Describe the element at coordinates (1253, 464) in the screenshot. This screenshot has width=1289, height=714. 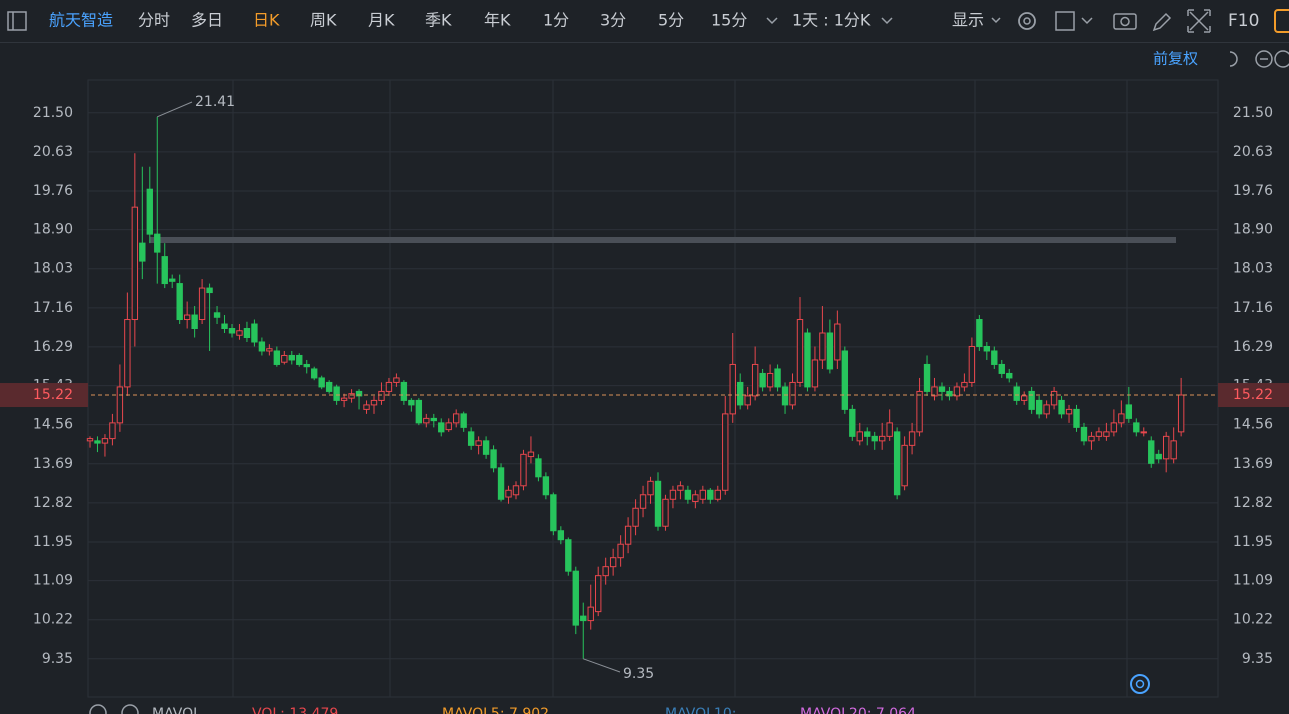
I see `y-tick-label-right: 13.69` at that location.